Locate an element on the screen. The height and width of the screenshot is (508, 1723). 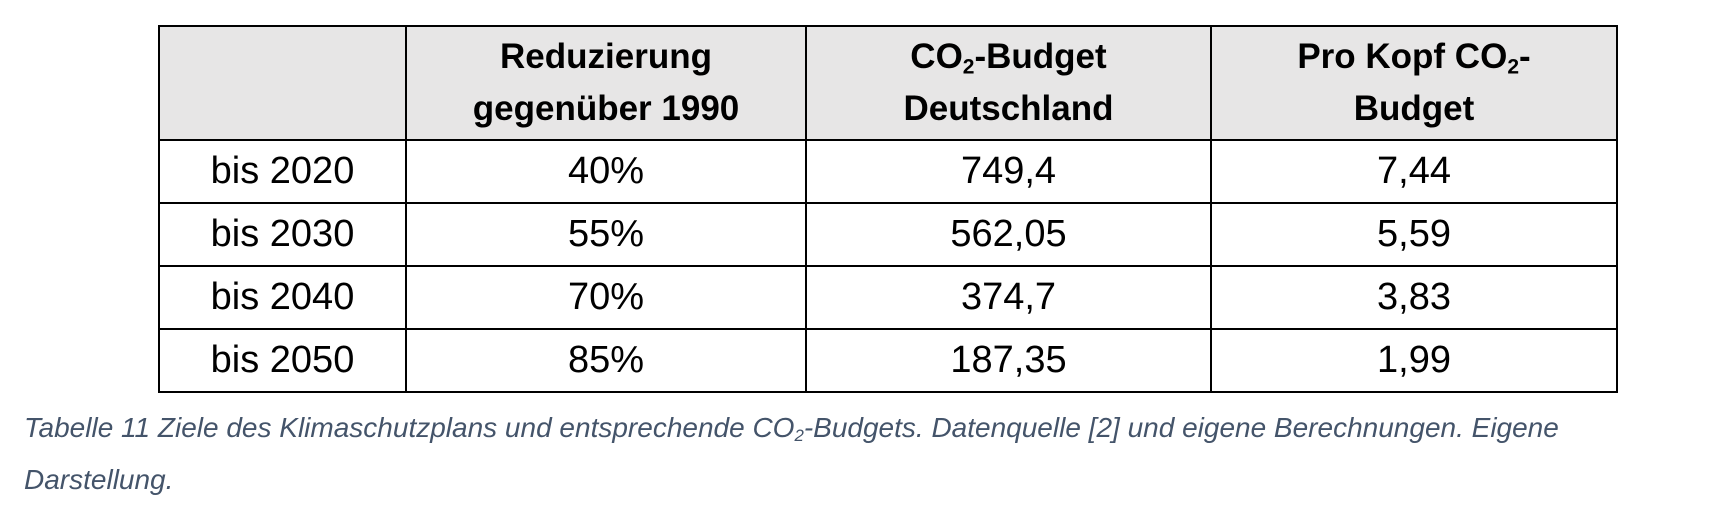
reduzierung-cell: 55% is located at coordinates (606, 234).